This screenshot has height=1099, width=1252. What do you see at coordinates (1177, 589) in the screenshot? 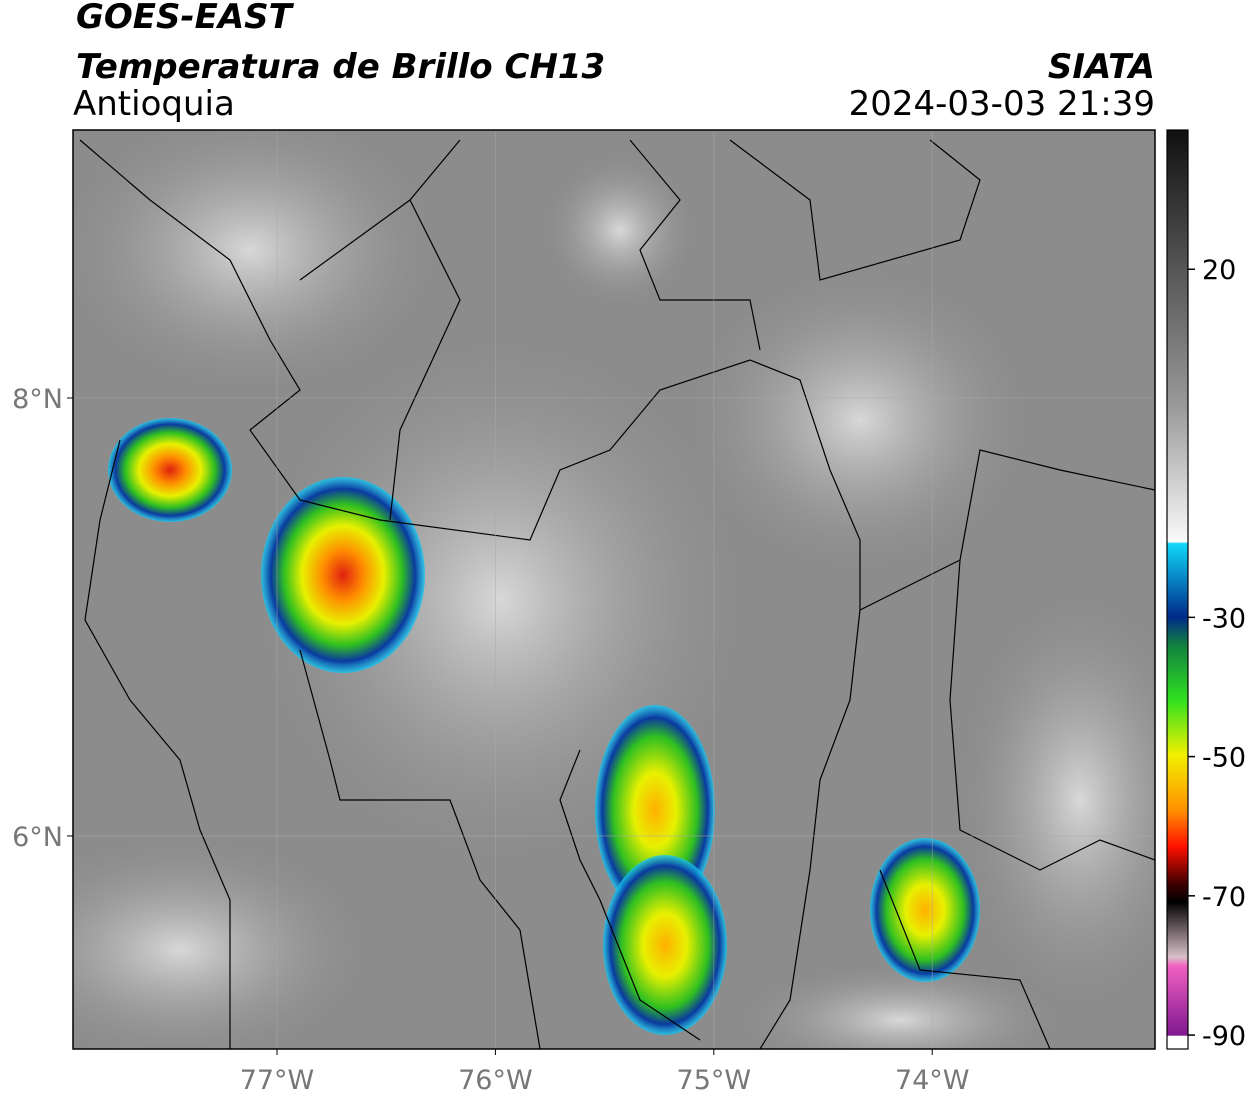
I see `colorbar` at bounding box center [1177, 589].